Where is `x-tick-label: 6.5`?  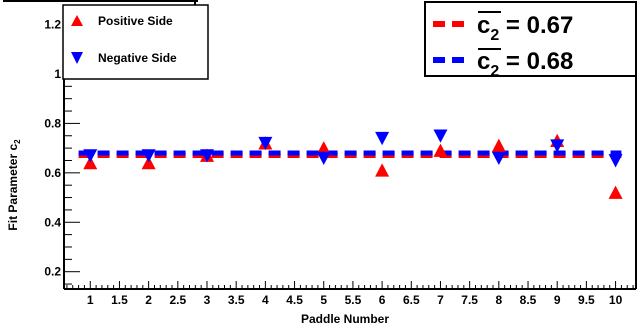 x-tick-label: 6.5 is located at coordinates (411, 300).